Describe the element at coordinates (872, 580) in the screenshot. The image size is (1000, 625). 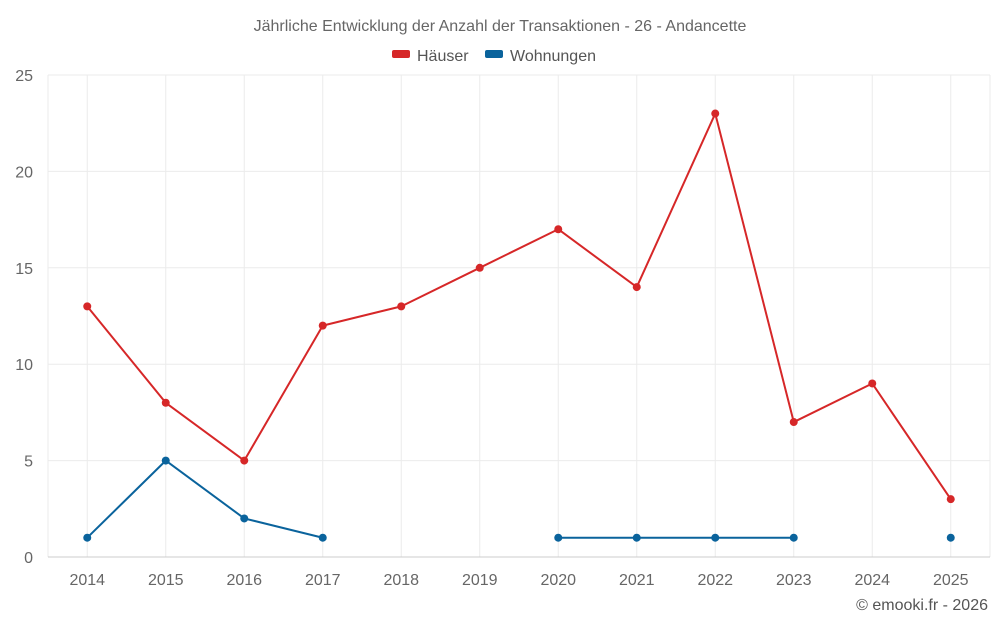
I see `x-tick-label: 2024` at that location.